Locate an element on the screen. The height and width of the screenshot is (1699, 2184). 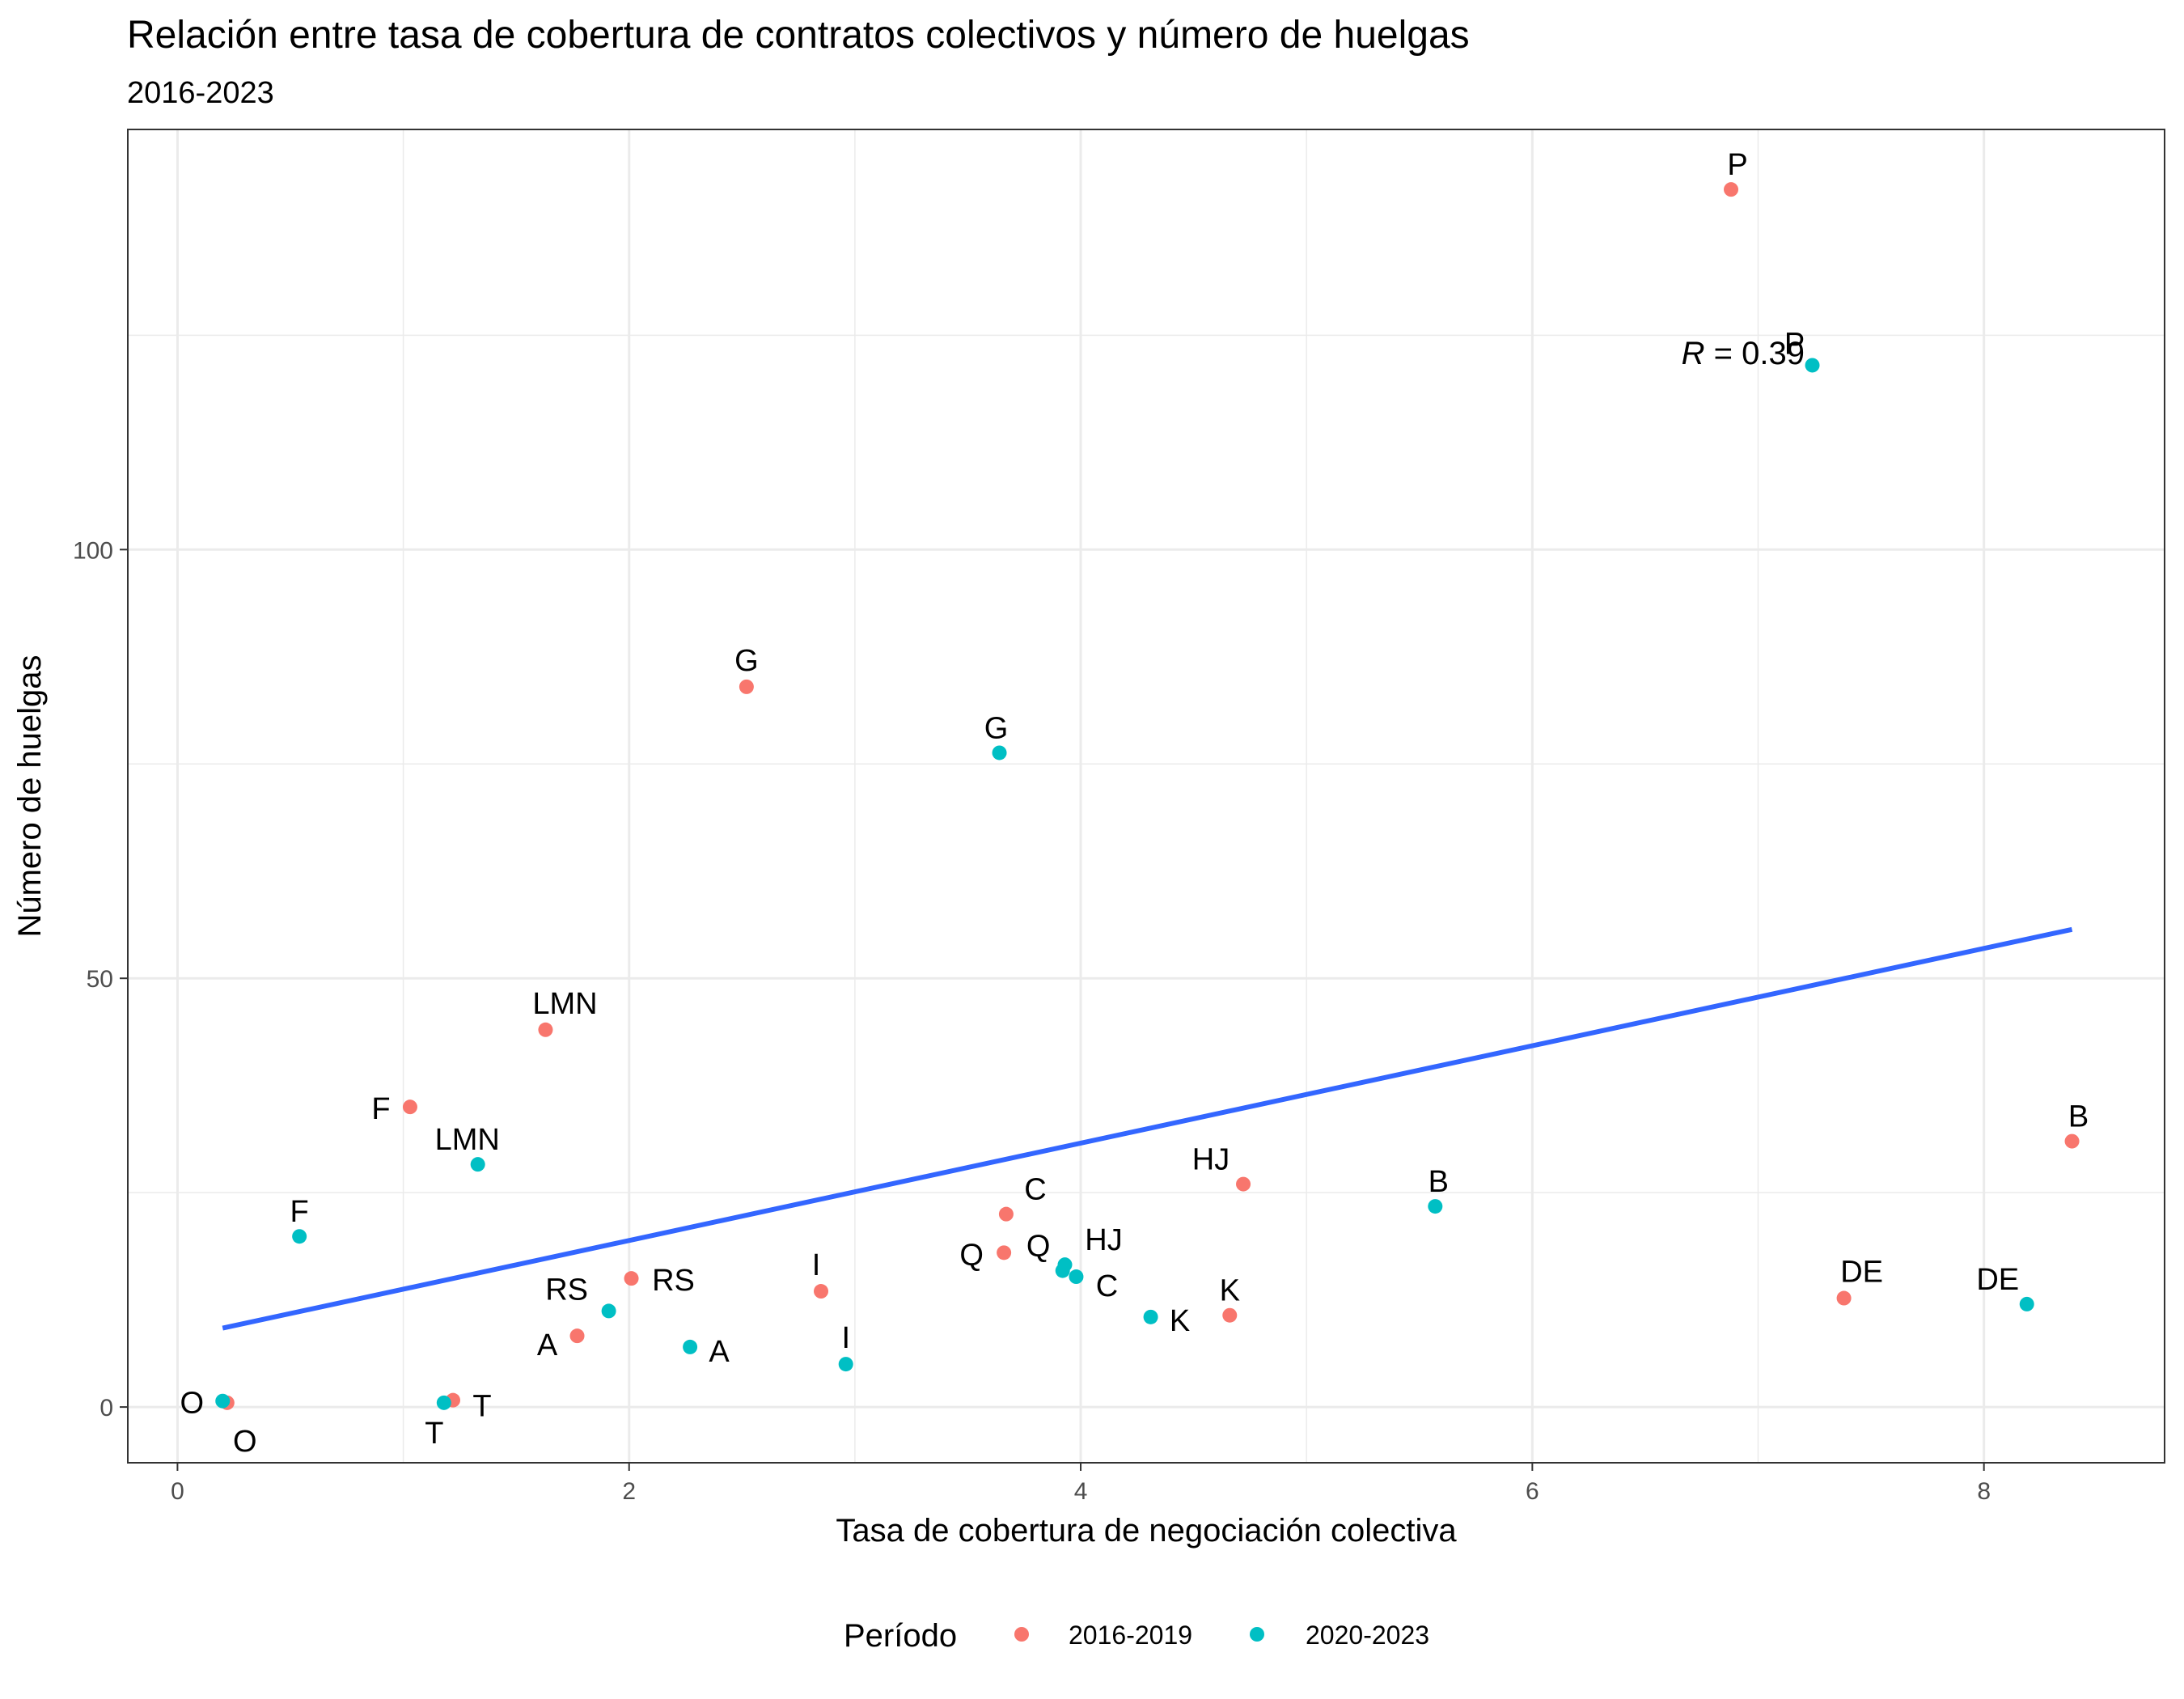
data-point-lmn-2016-2019 is located at coordinates (545, 1029).